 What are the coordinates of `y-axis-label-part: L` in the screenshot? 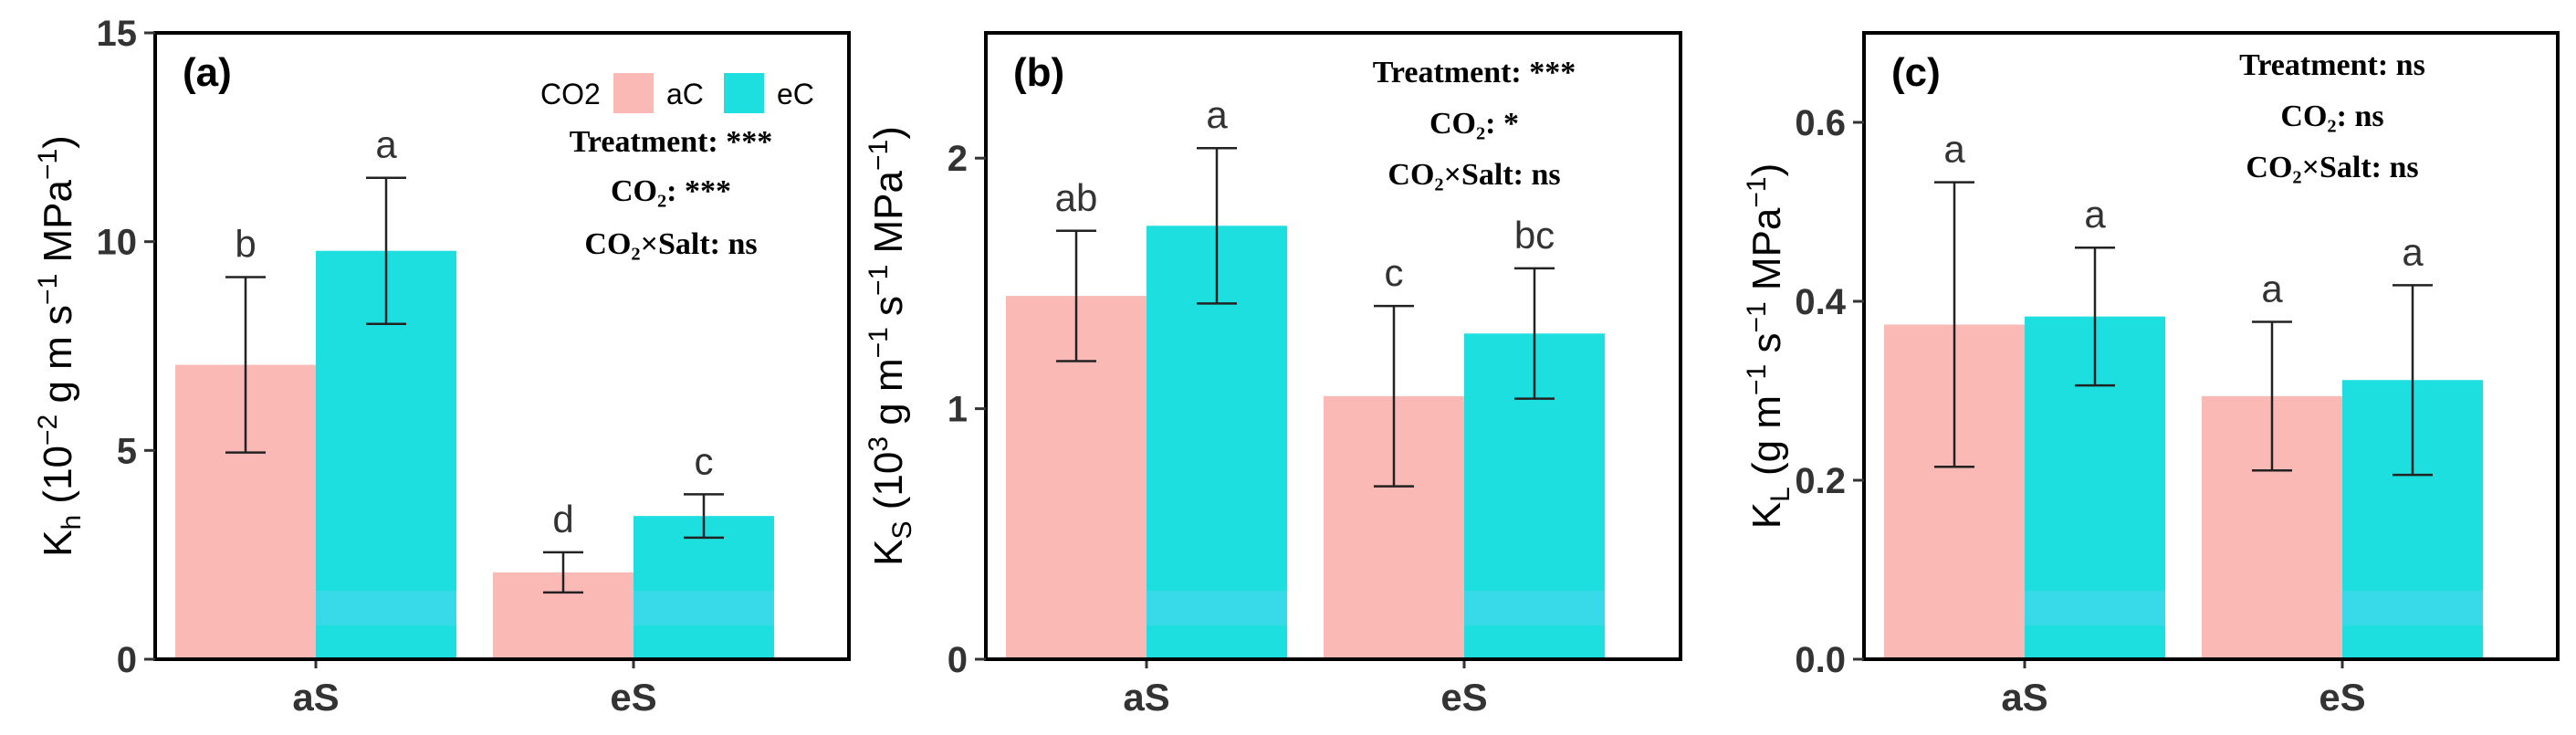 It's located at (1781, 495).